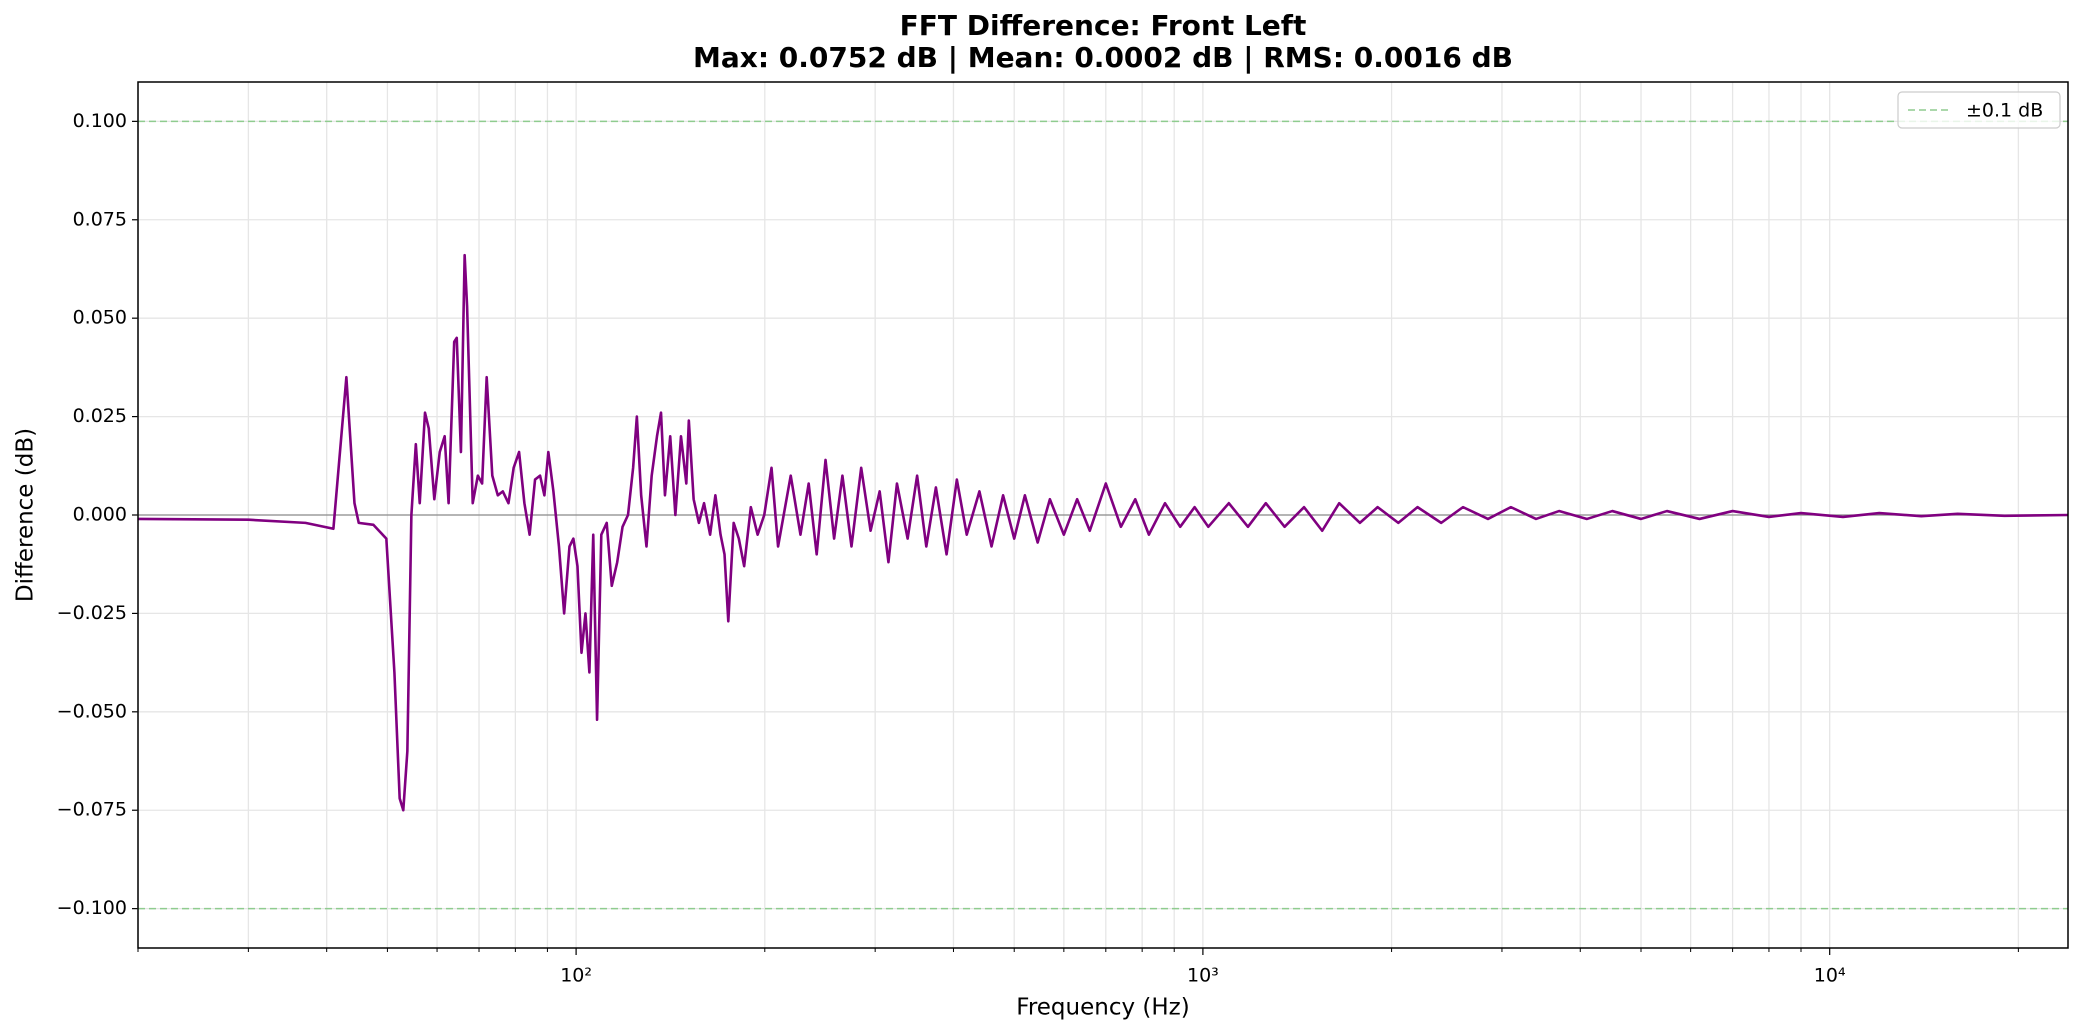 Image resolution: width=2084 pixels, height=1035 pixels. Describe the element at coordinates (1830, 976) in the screenshot. I see `x-tick-label: 10⁴` at that location.